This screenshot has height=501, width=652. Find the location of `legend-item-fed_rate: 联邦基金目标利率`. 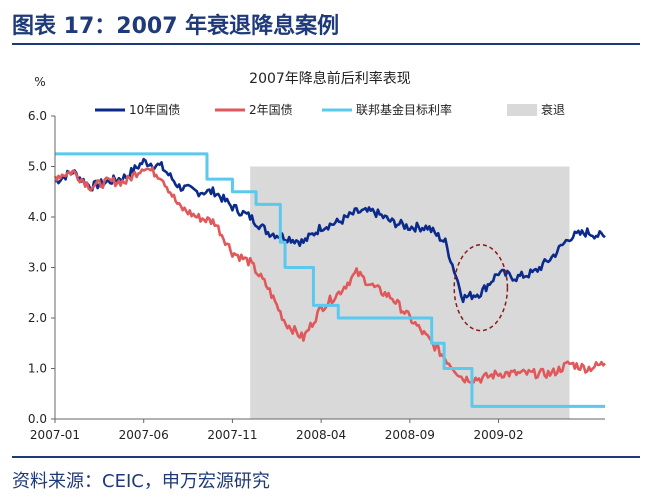

legend-item-fed_rate: 联邦基金目标利率 is located at coordinates (387, 109).